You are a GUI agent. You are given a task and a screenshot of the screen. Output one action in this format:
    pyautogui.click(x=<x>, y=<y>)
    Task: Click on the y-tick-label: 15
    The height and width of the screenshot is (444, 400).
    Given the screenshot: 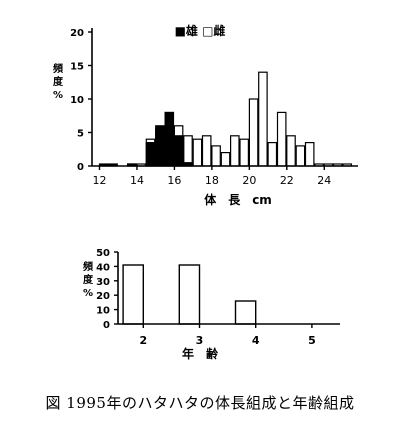 What is the action you would take?
    pyautogui.click(x=77, y=67)
    